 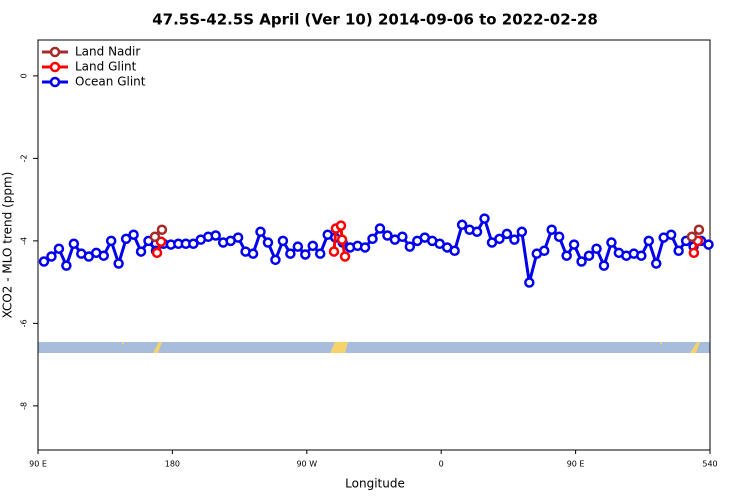 What do you see at coordinates (107, 52) in the screenshot?
I see `legend-label: Land Nadir` at bounding box center [107, 52].